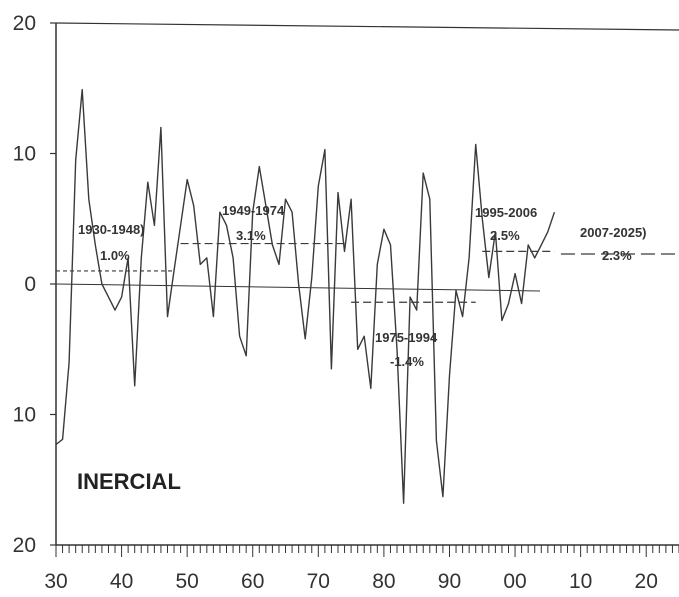 This screenshot has width=679, height=597. What do you see at coordinates (318, 581) in the screenshot?
I see `x-tick-label: 70` at bounding box center [318, 581].